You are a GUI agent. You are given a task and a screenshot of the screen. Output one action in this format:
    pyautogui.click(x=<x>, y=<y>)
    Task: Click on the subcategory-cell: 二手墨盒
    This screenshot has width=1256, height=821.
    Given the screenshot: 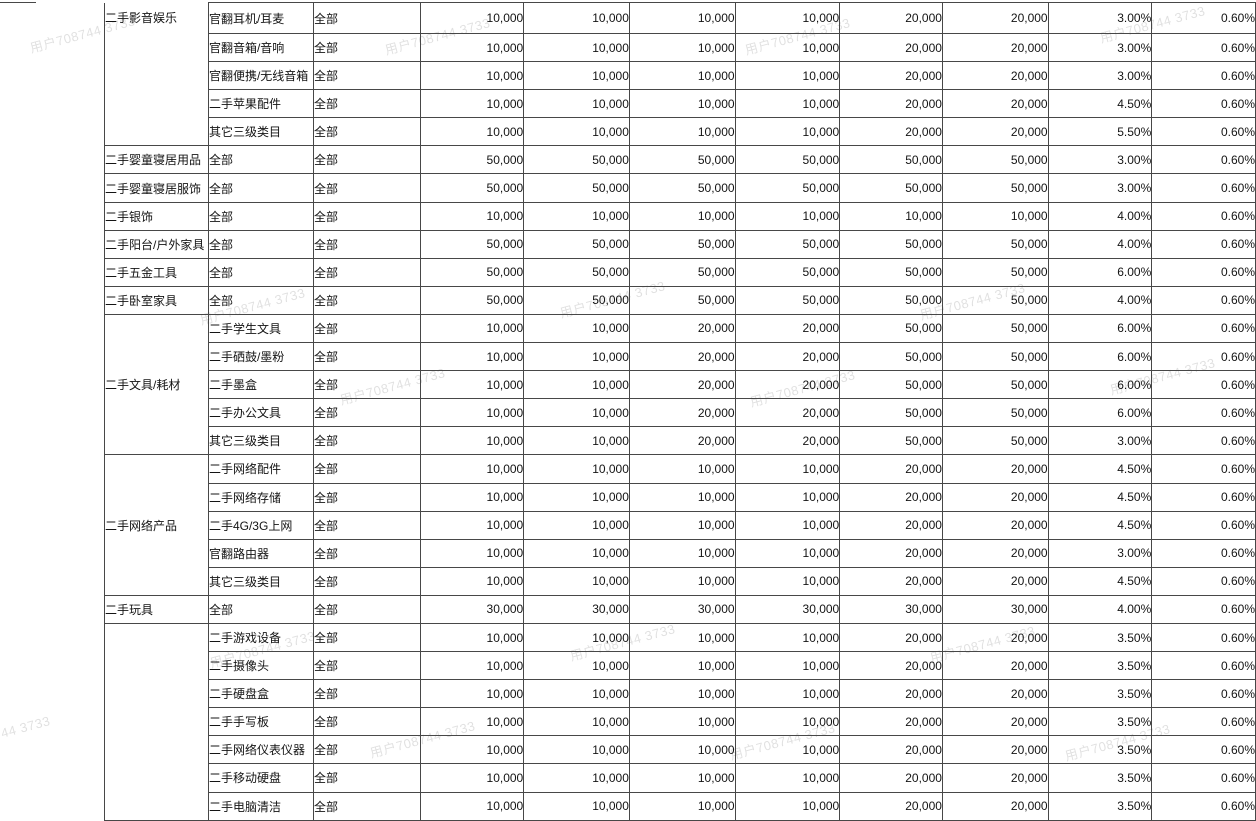 What is the action you would take?
    pyautogui.click(x=260, y=385)
    